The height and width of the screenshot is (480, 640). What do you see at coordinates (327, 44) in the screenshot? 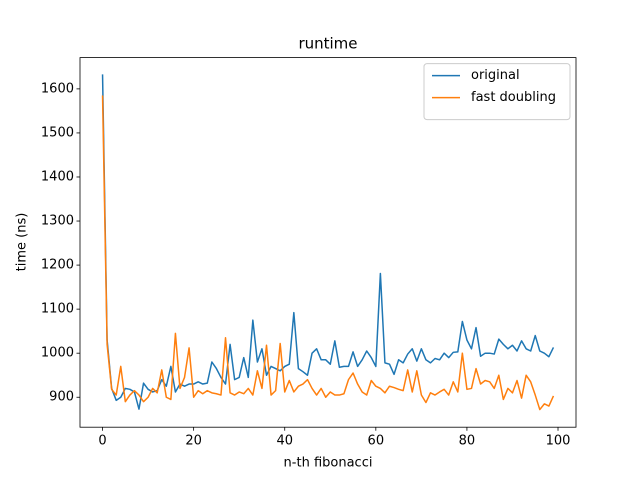
I see `chart-title: runtime` at bounding box center [327, 44].